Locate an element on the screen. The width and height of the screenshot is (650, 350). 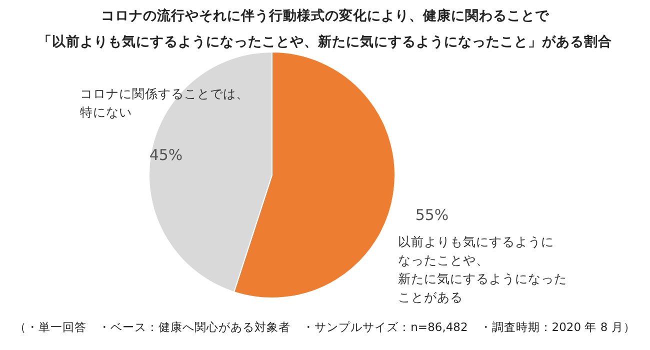
data-label: 55% is located at coordinates (432, 215).